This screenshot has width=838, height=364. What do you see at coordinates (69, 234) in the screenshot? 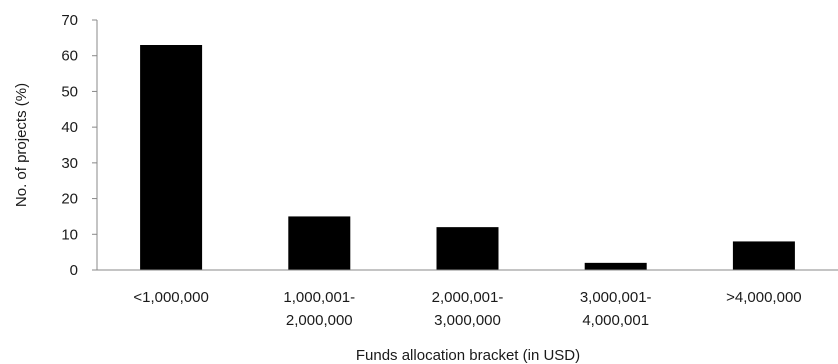
I see `y-tick-label: 10` at bounding box center [69, 234].